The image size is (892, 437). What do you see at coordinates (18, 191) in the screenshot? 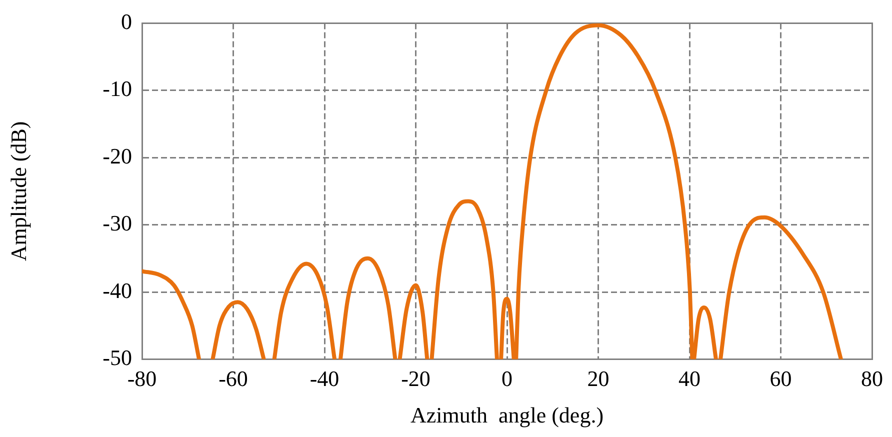
I see `y-axis-title: Amplitude (dB)` at bounding box center [18, 191].